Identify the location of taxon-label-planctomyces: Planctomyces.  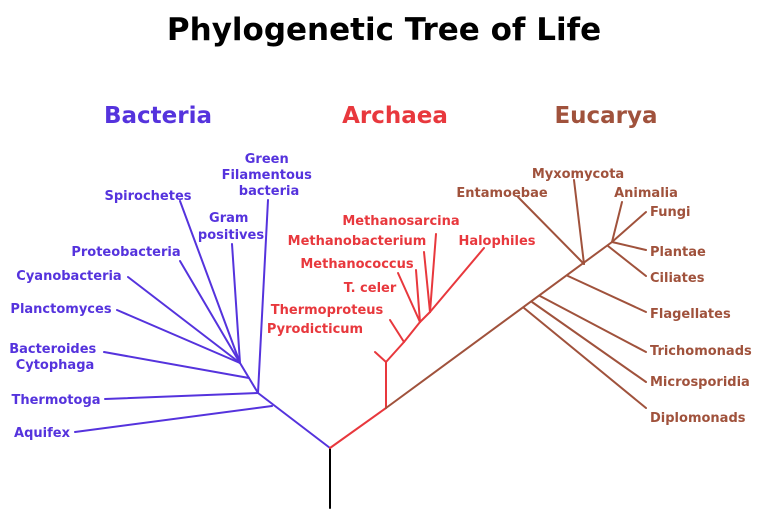
(60, 309).